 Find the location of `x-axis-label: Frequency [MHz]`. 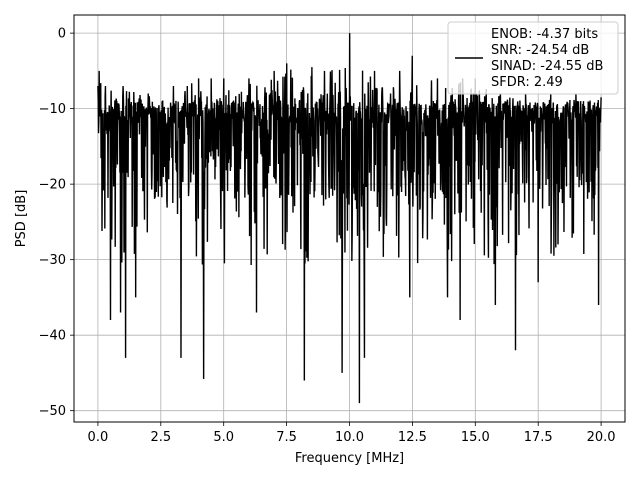

x-axis-label: Frequency [MHz] is located at coordinates (349, 458).